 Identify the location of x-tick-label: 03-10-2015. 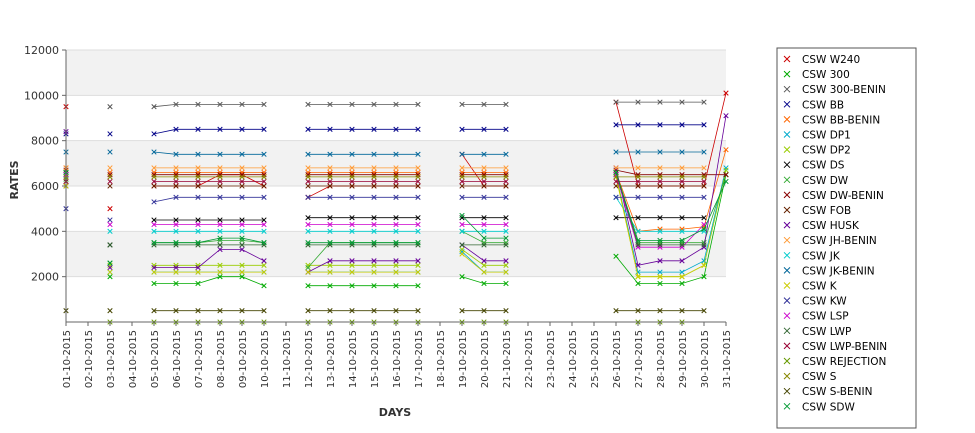
(111, 359).